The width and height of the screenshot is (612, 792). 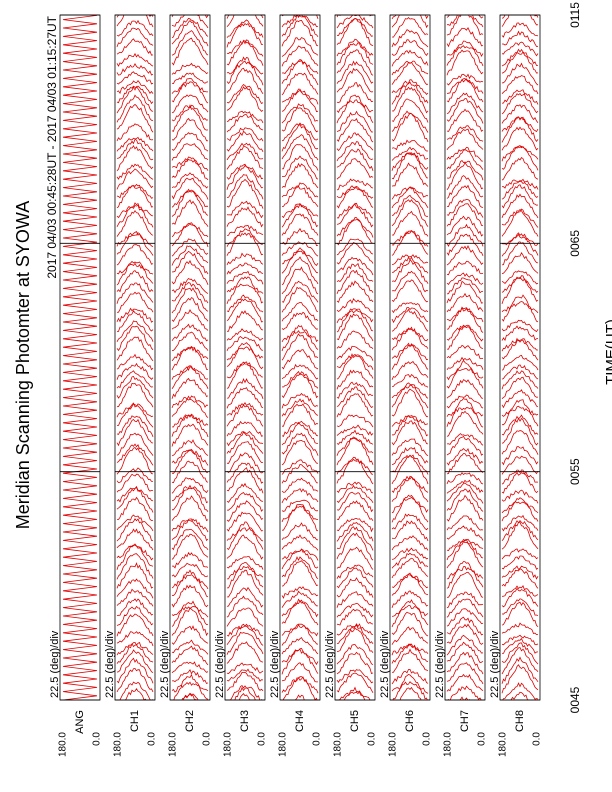 I want to click on y-tick-label: 0.0, so click(x=207, y=739).